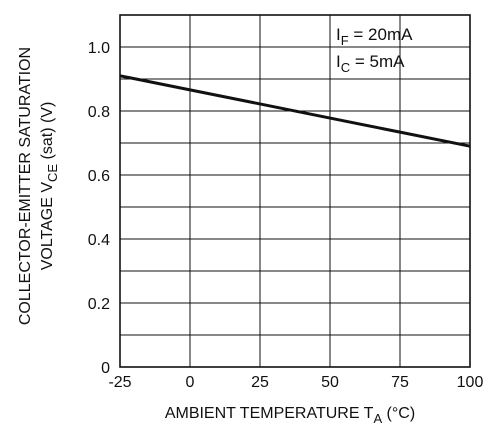 This screenshot has height=430, width=493. I want to click on y-tick-label: 0.6, so click(99, 176).